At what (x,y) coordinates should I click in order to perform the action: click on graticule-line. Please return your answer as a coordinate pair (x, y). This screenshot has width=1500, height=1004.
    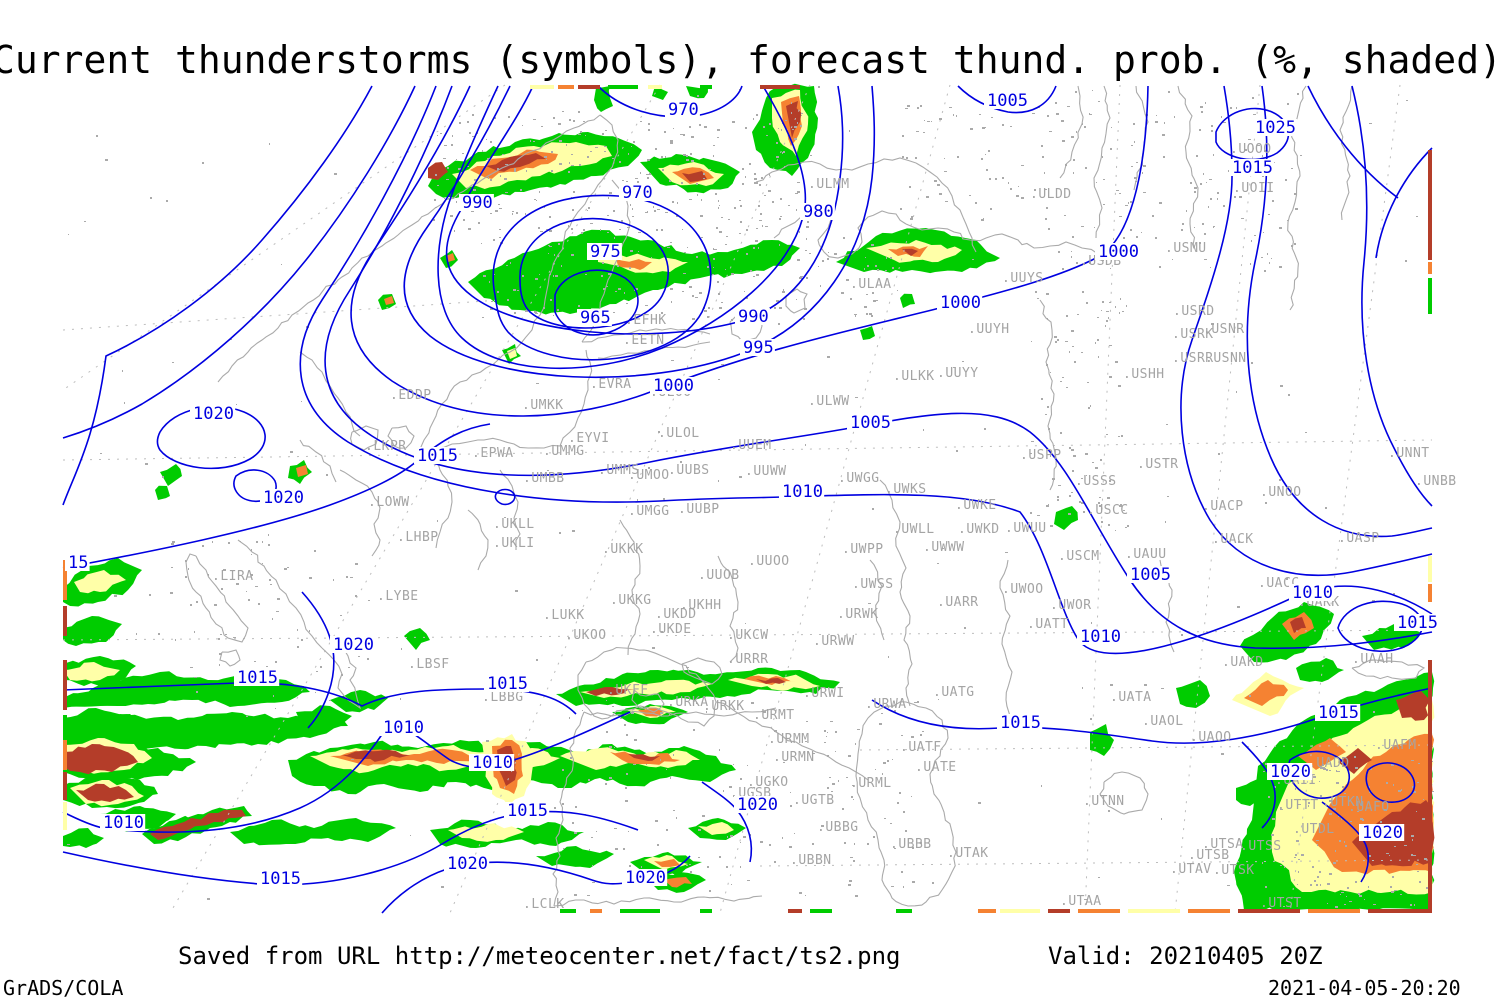
    Looking at the image, I should click on (747, 635).